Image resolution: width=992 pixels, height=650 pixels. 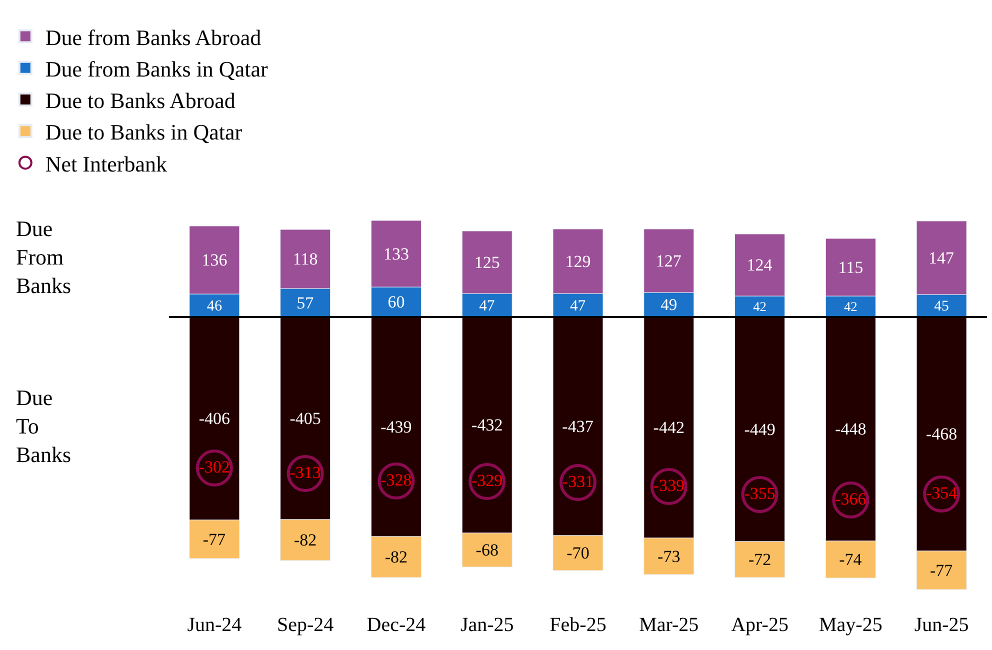 I want to click on data-label: -442, so click(x=668, y=427).